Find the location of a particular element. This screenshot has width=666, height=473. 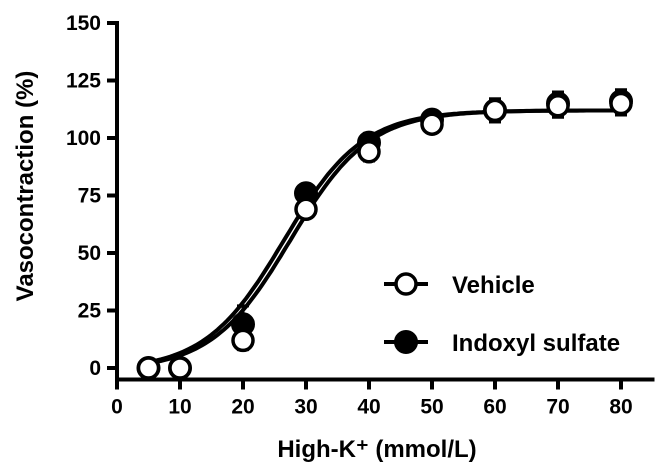

x-tick-label: 70 is located at coordinates (557, 407).